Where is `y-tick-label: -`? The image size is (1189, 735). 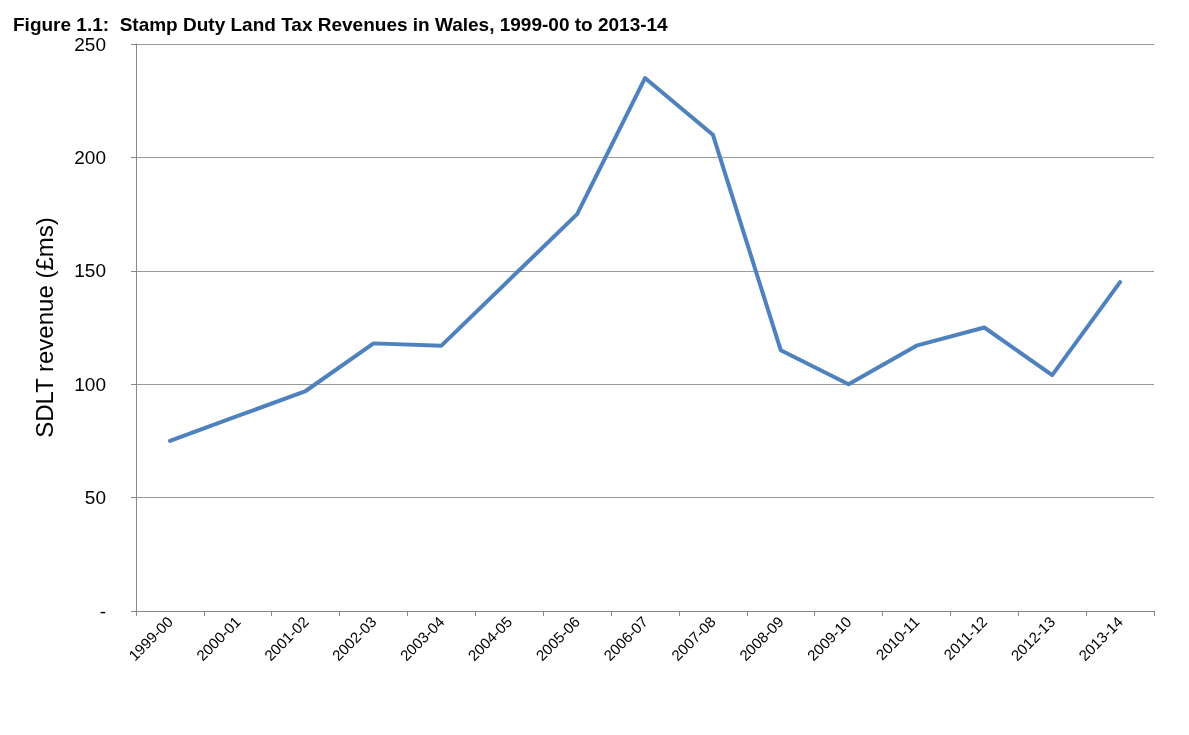
y-tick-label: - is located at coordinates (102, 611).